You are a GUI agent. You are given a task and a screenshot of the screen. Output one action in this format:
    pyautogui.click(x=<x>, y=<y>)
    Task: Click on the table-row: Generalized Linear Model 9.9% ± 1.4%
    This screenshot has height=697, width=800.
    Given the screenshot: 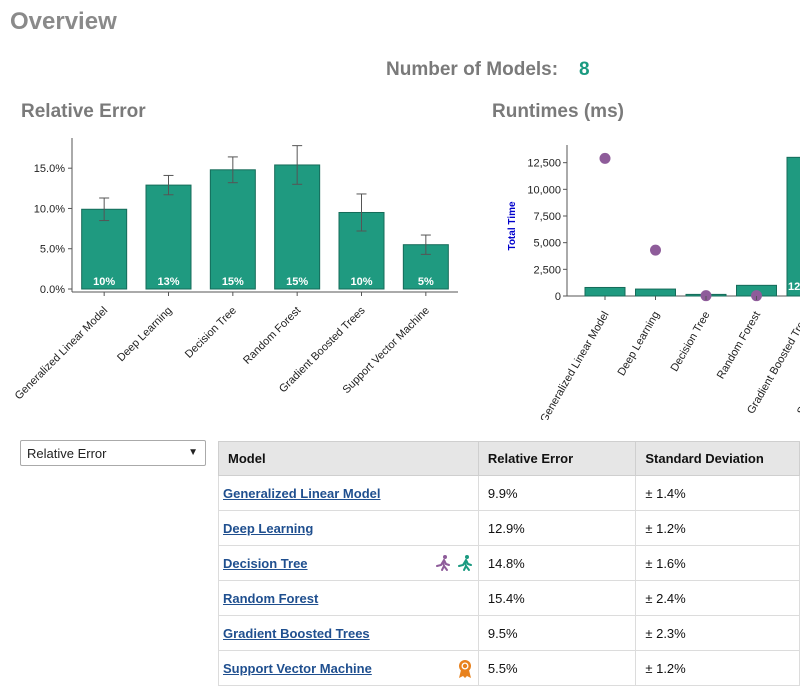 What is the action you would take?
    pyautogui.click(x=509, y=493)
    